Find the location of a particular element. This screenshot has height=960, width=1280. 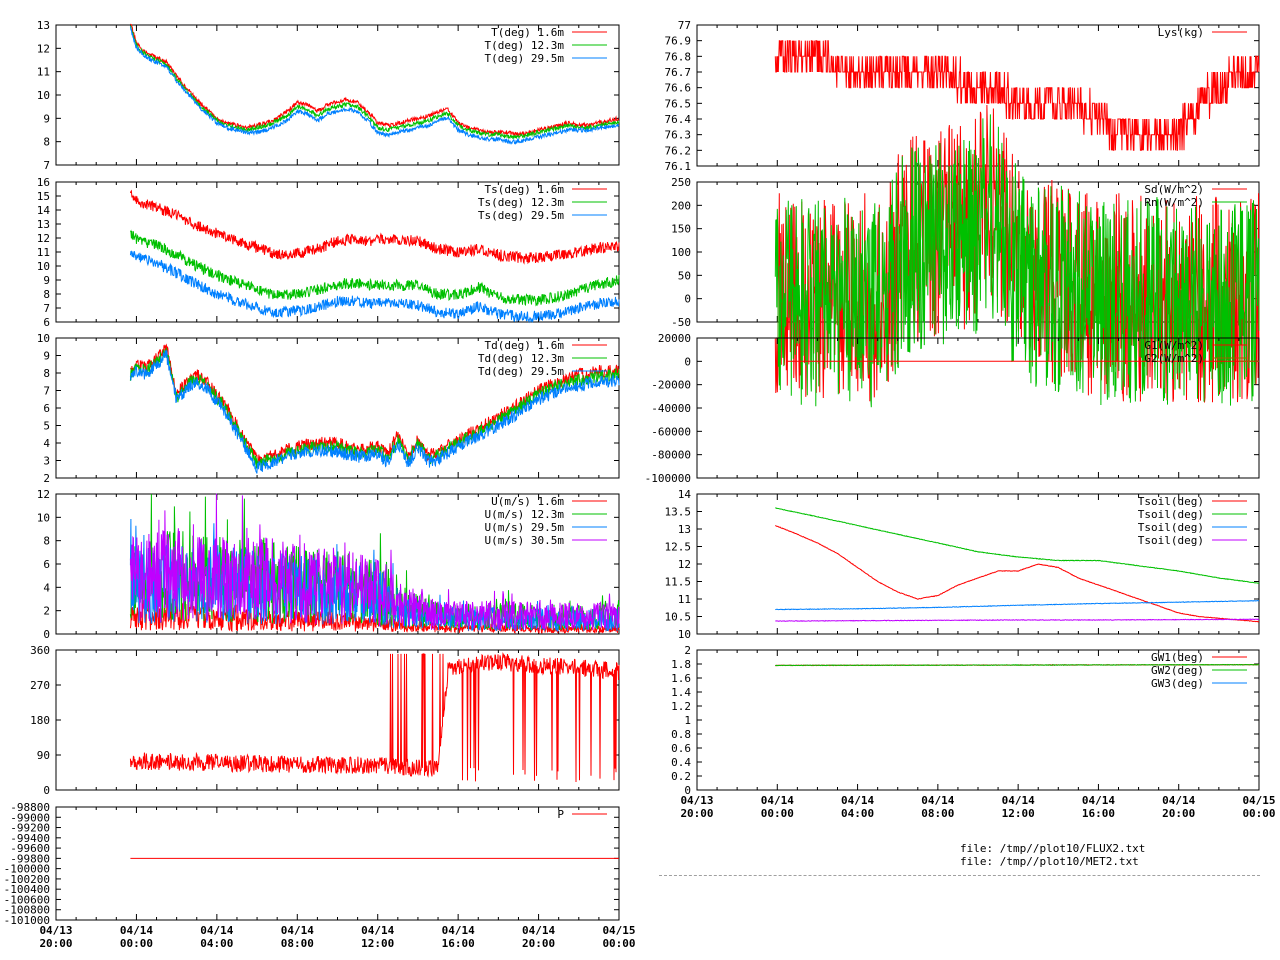

legend-label: Td(deg) 29.5m is located at coordinates (521, 371).